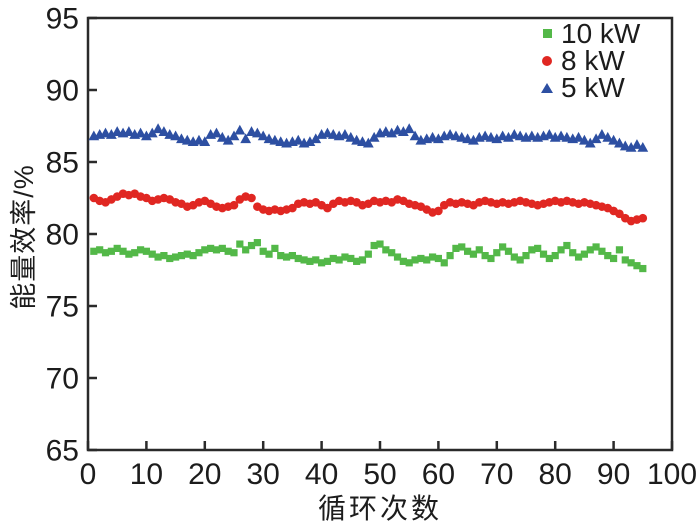 The image size is (700, 531). What do you see at coordinates (613, 474) in the screenshot?
I see `x-tick-label: 90` at bounding box center [613, 474].